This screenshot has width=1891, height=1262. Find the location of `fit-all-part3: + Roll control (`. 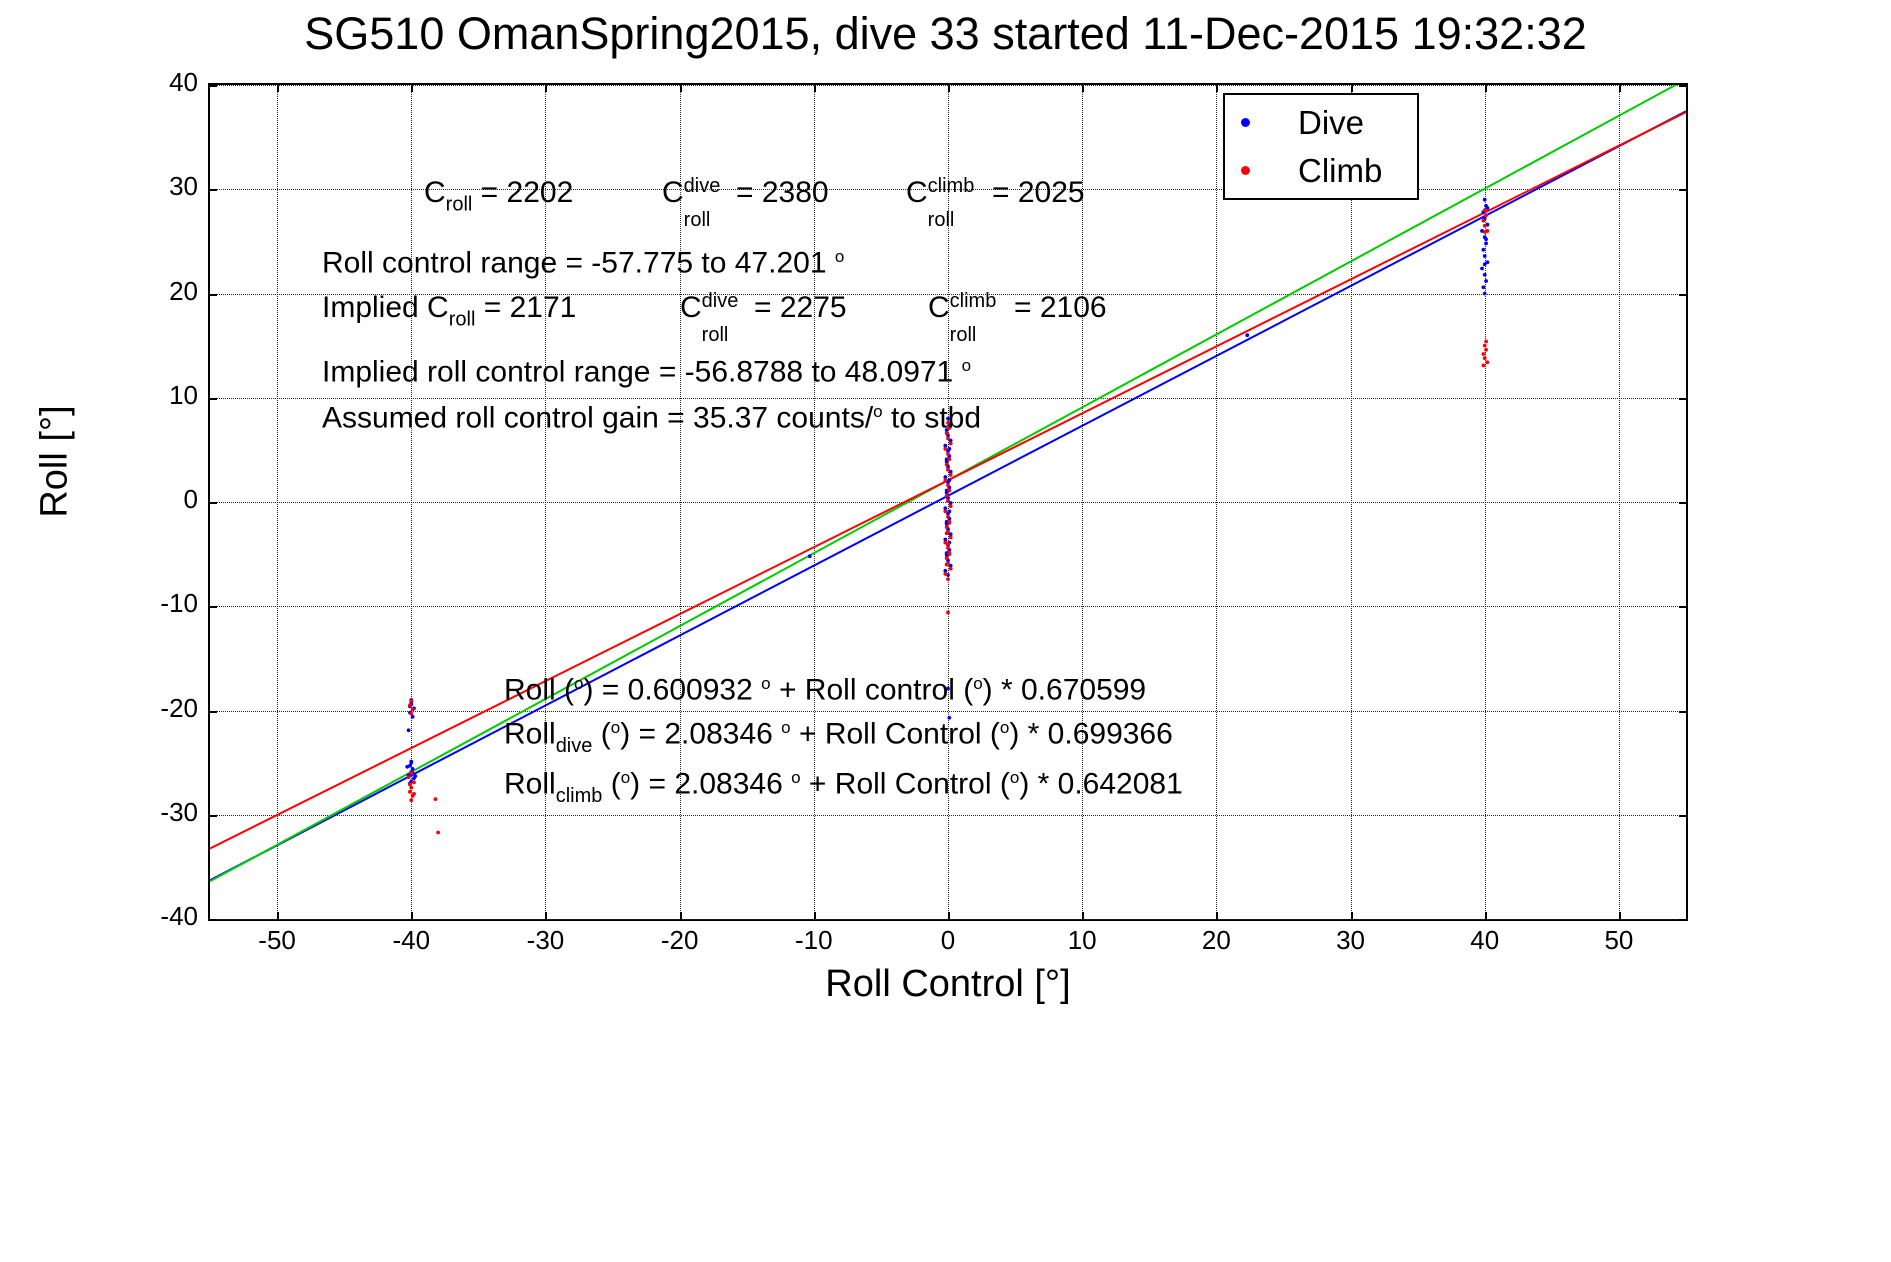

fit-all-part3: + Roll control ( is located at coordinates (872, 690).